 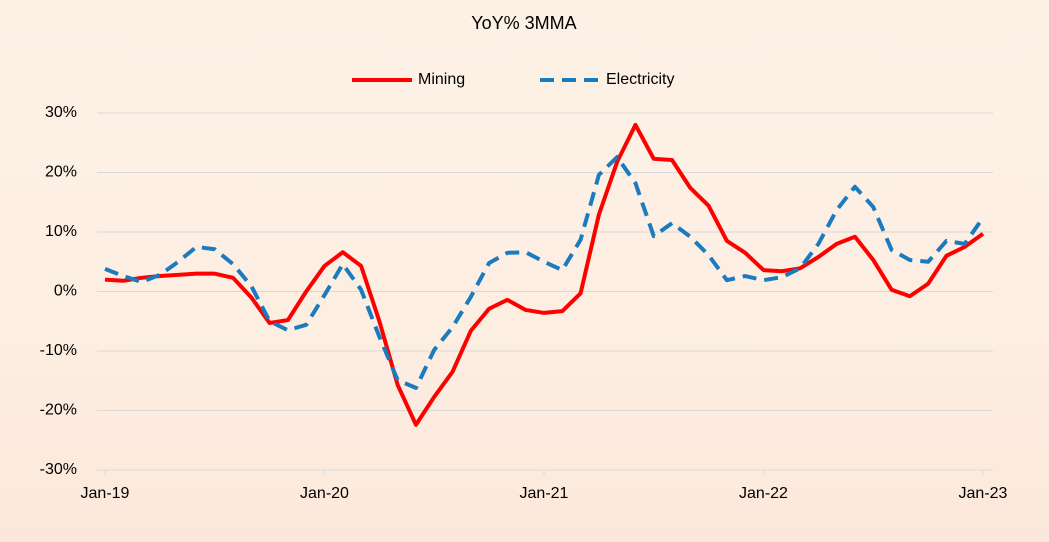 What do you see at coordinates (61, 112) in the screenshot?
I see `y-tick-label: 30%` at bounding box center [61, 112].